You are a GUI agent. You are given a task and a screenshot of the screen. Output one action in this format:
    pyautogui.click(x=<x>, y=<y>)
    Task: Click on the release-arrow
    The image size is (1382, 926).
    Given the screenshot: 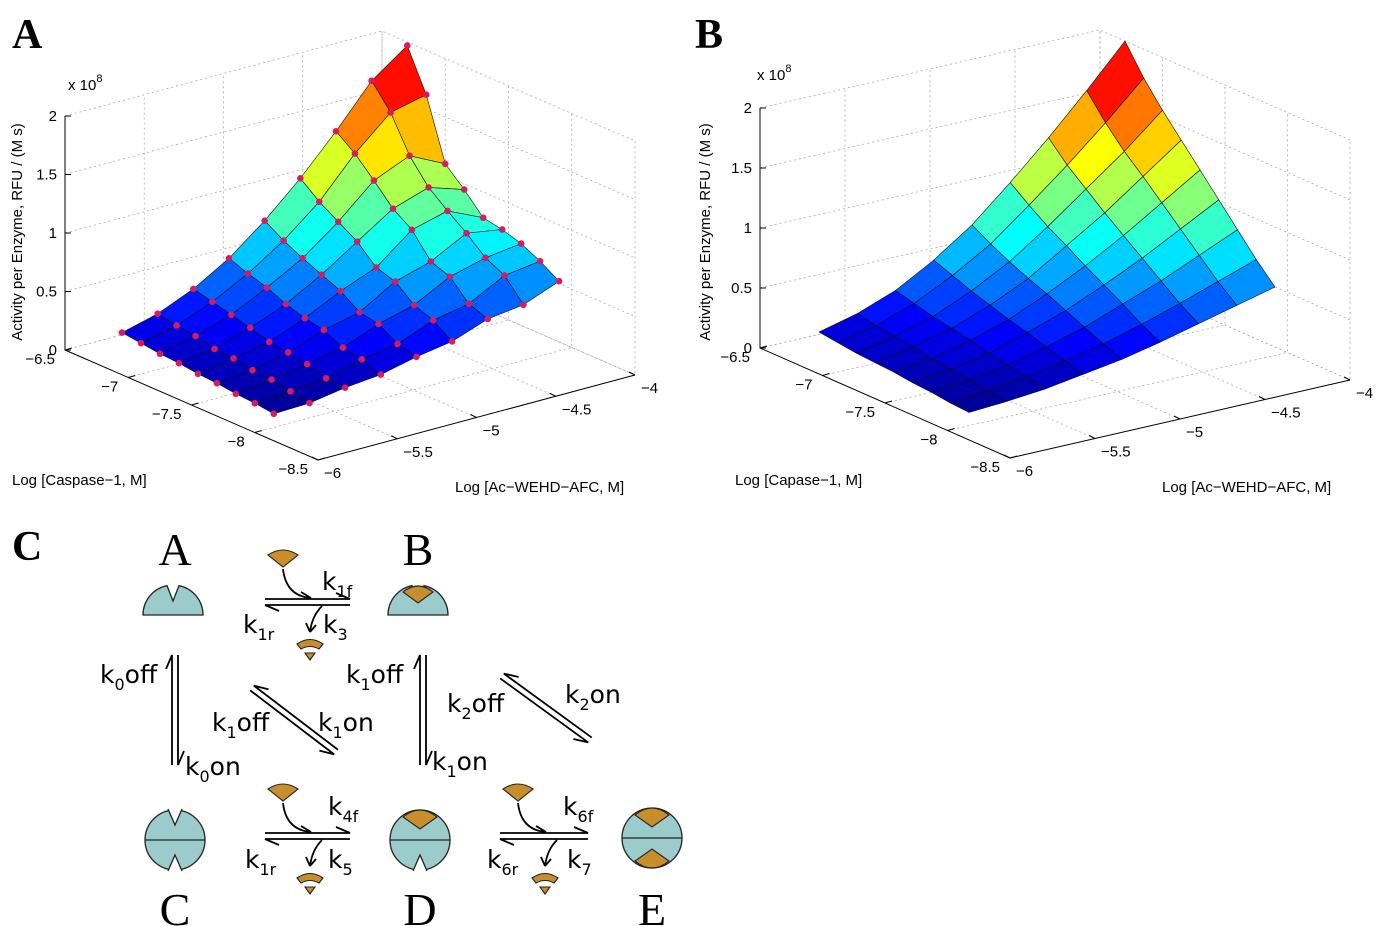 What is the action you would take?
    pyautogui.click(x=314, y=853)
    